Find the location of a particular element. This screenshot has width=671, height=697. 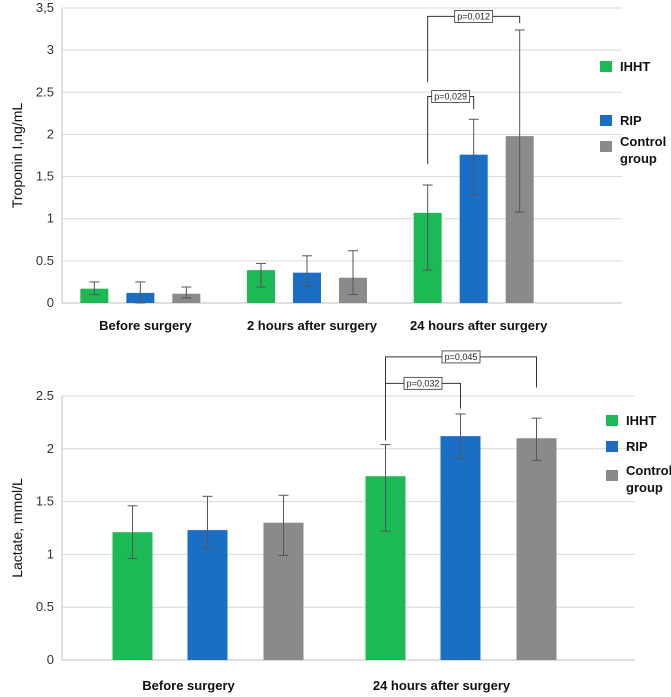

p-value-label: p=0,029 is located at coordinates (450, 97).